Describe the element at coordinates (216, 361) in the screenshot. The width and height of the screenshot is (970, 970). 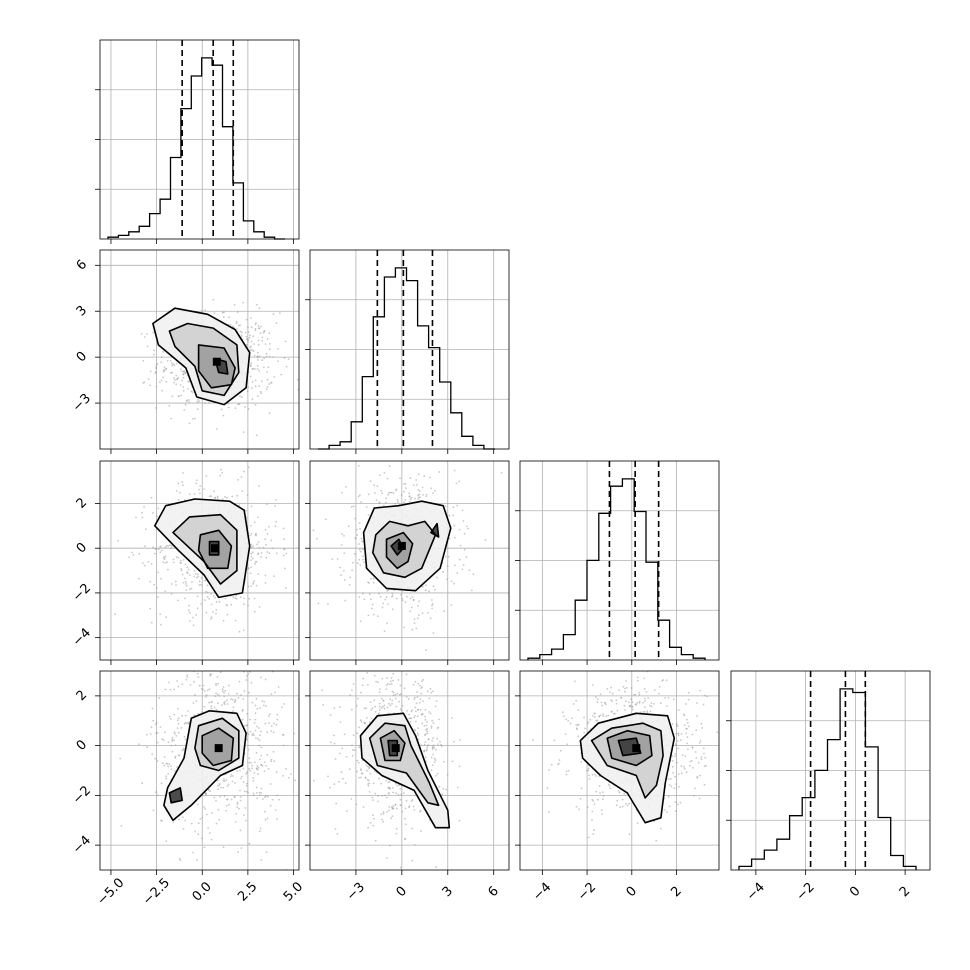
I see `density-peak` at that location.